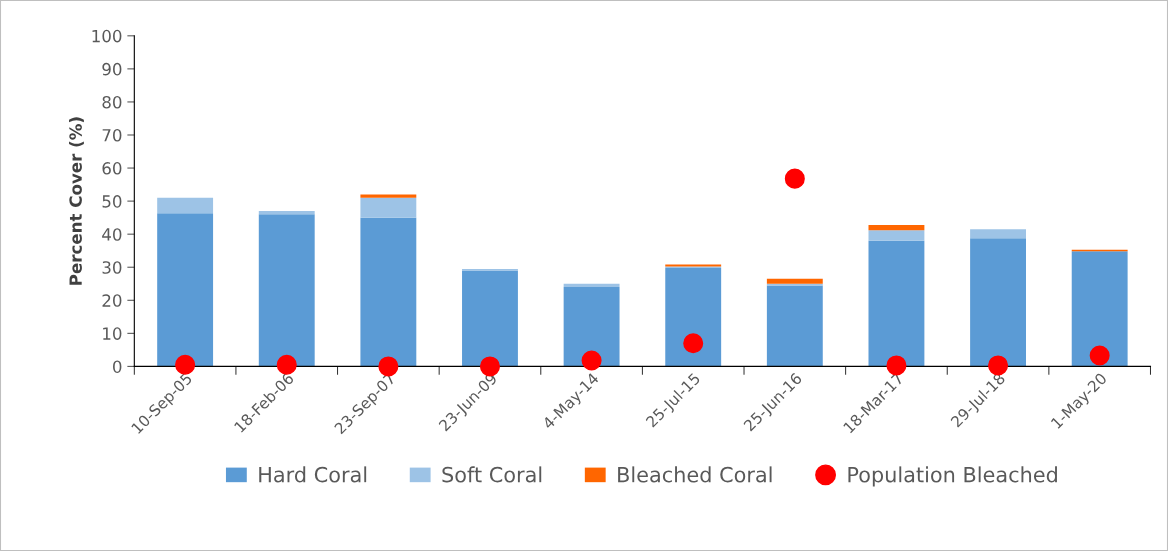 The width and height of the screenshot is (1168, 551). I want to click on y-tick-label: 0, so click(117, 366).